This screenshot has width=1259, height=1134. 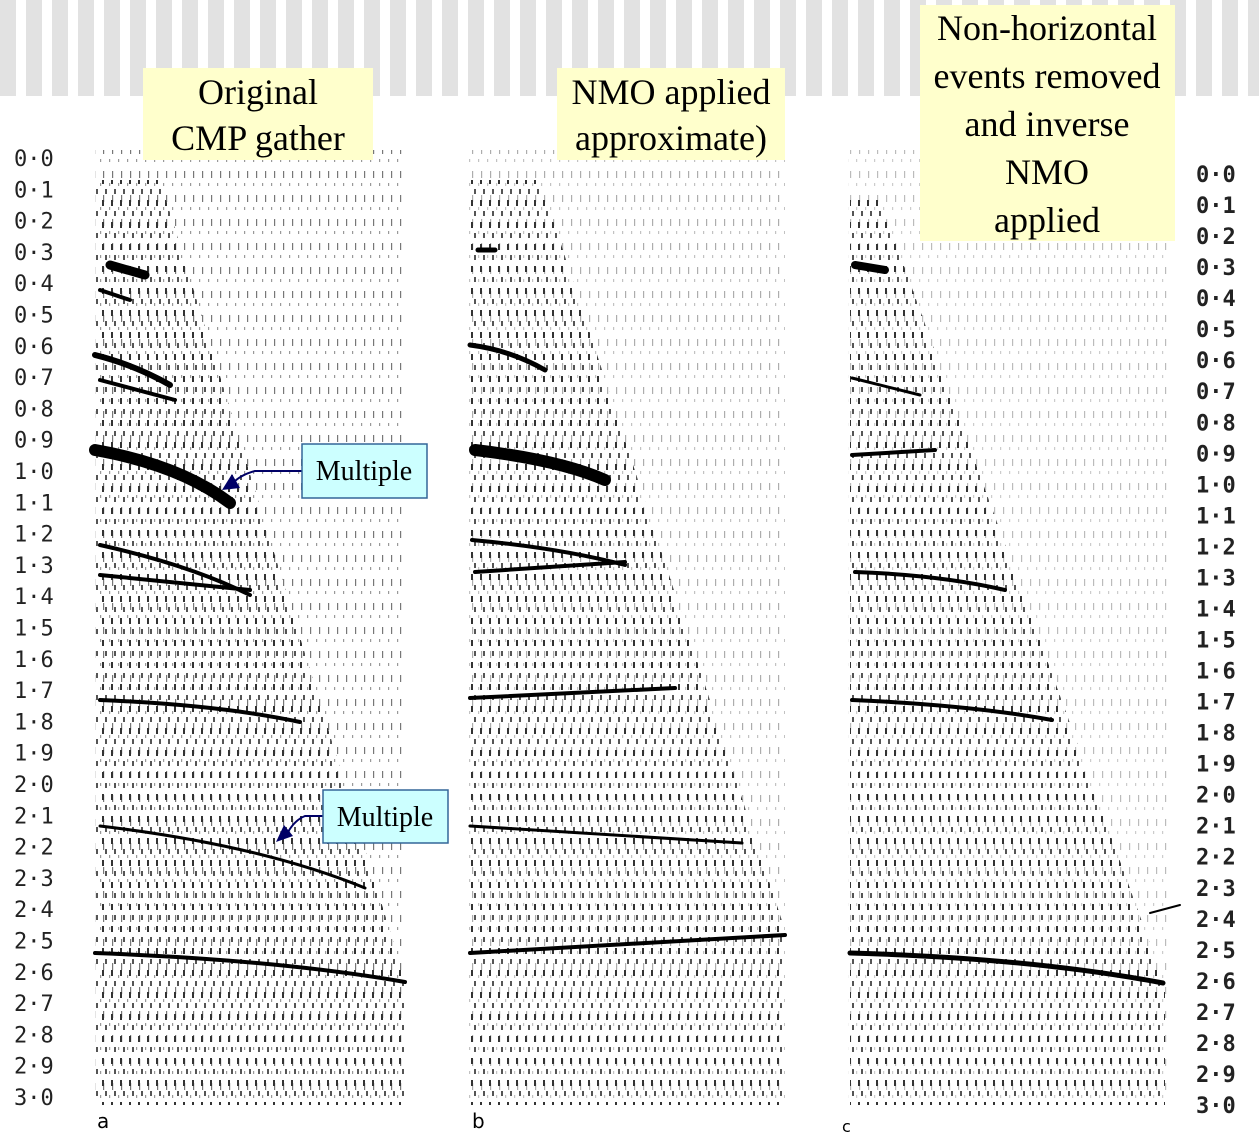 What do you see at coordinates (1216, 547) in the screenshot?
I see `right-axis-label: 1·2` at bounding box center [1216, 547].